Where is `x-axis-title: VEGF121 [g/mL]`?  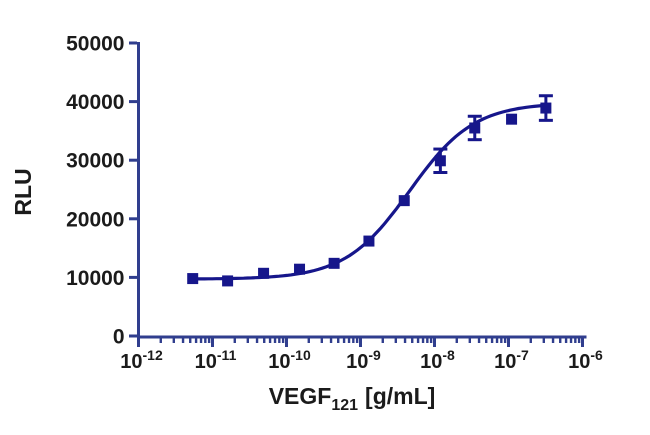
x-axis-title: VEGF121 [g/mL] is located at coordinates (352, 398).